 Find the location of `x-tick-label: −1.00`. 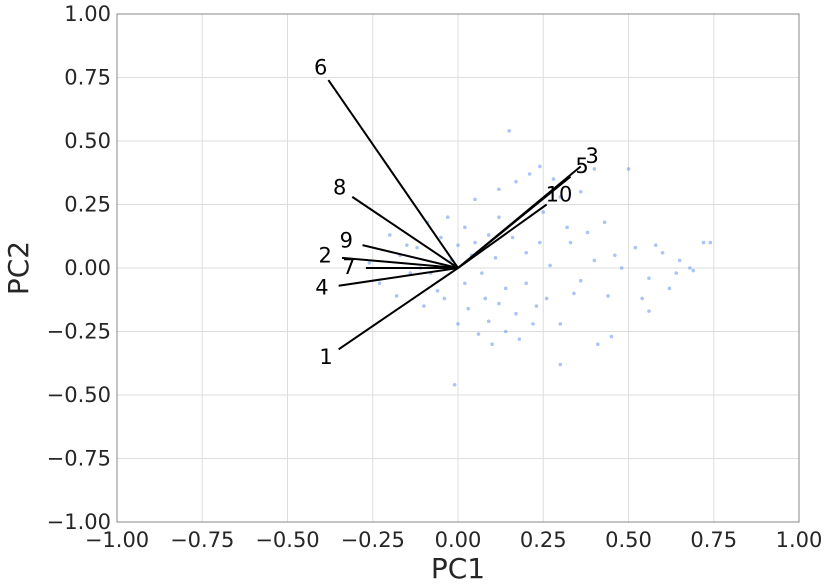

x-tick-label: −1.00 is located at coordinates (117, 540).